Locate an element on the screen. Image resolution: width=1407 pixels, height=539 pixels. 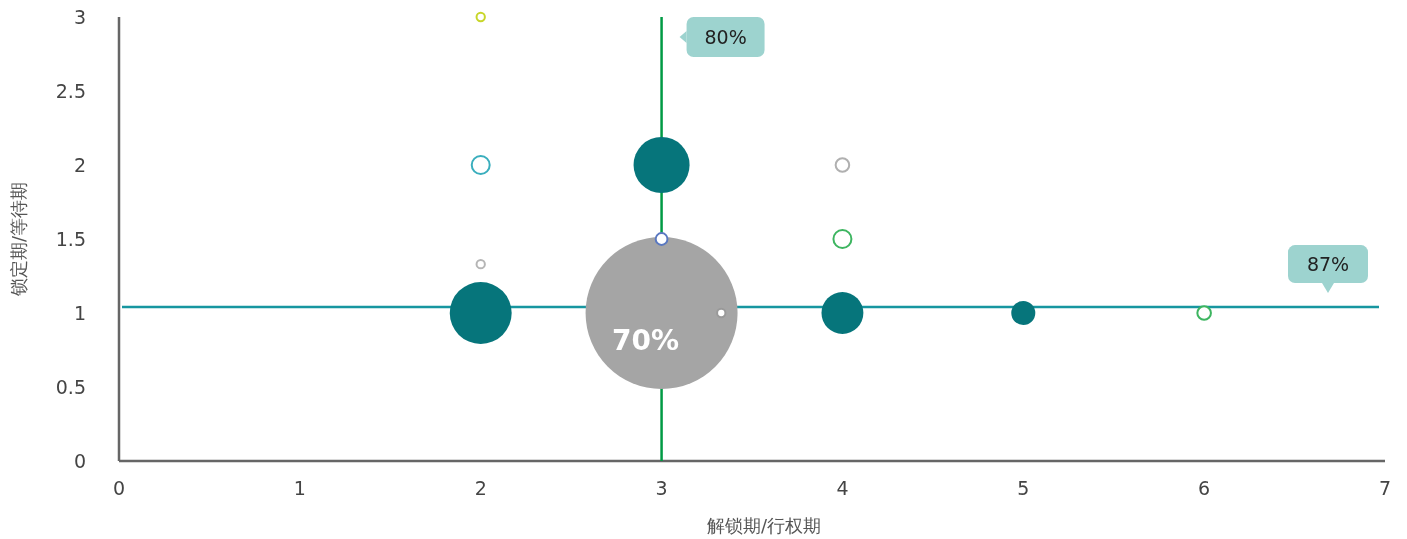
x-tick-label: 0 is located at coordinates (119, 488).